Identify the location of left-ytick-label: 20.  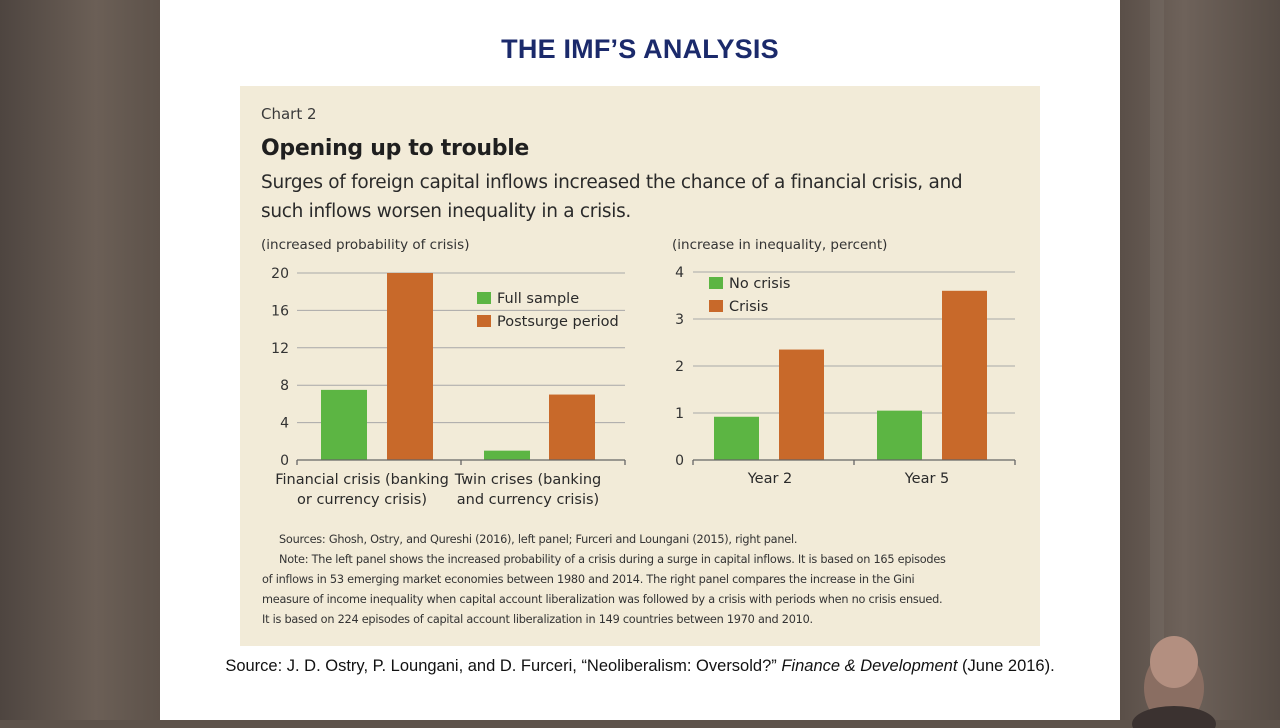
(280, 274).